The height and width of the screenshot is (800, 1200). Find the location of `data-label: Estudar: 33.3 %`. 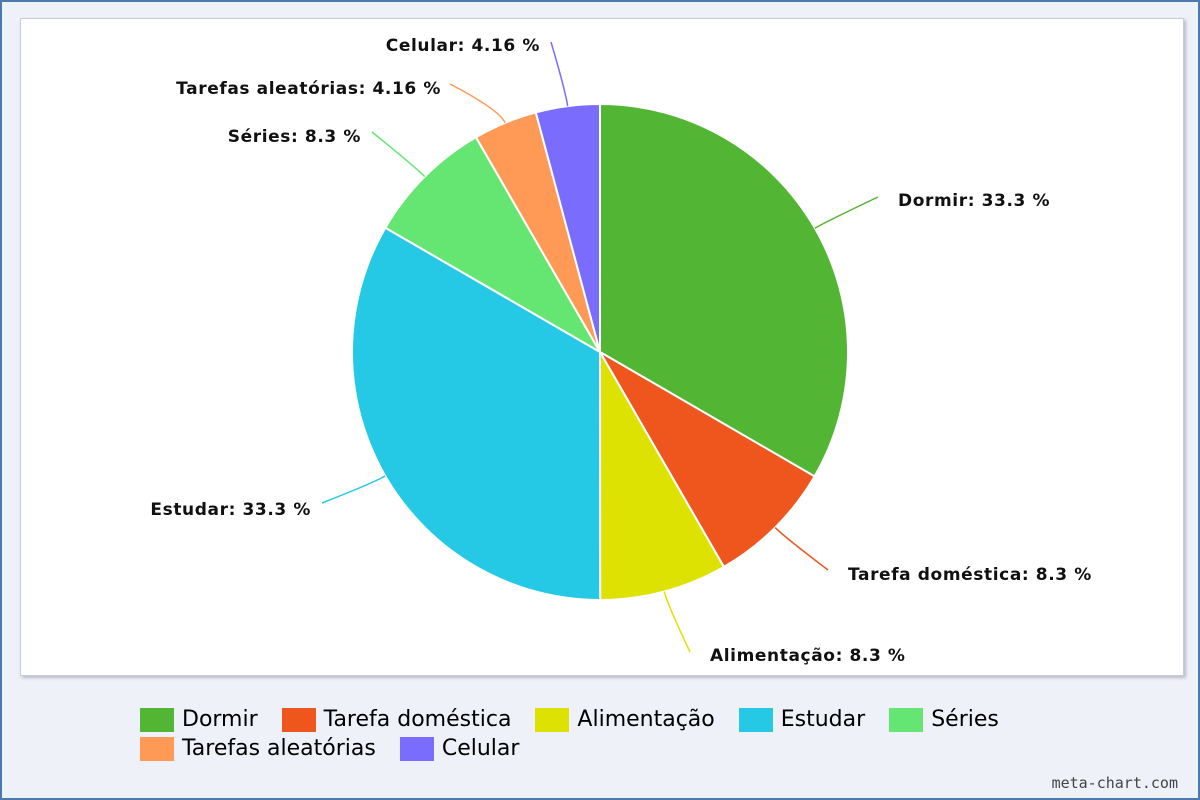

data-label: Estudar: 33.3 % is located at coordinates (230, 510).